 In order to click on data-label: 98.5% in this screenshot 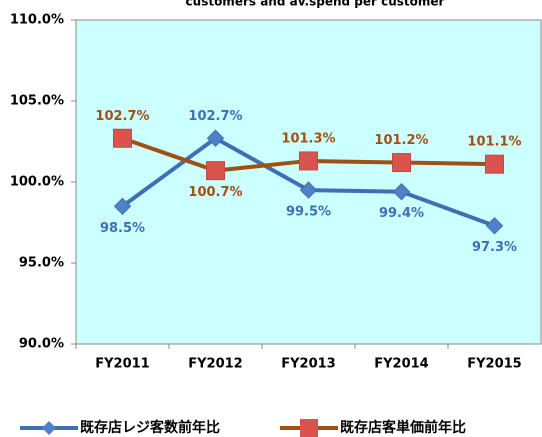, I will do `click(122, 228)`.